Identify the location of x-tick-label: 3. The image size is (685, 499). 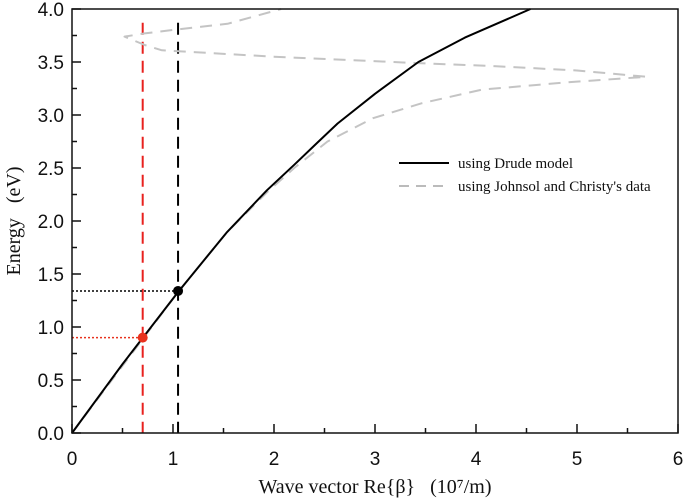
(375, 459).